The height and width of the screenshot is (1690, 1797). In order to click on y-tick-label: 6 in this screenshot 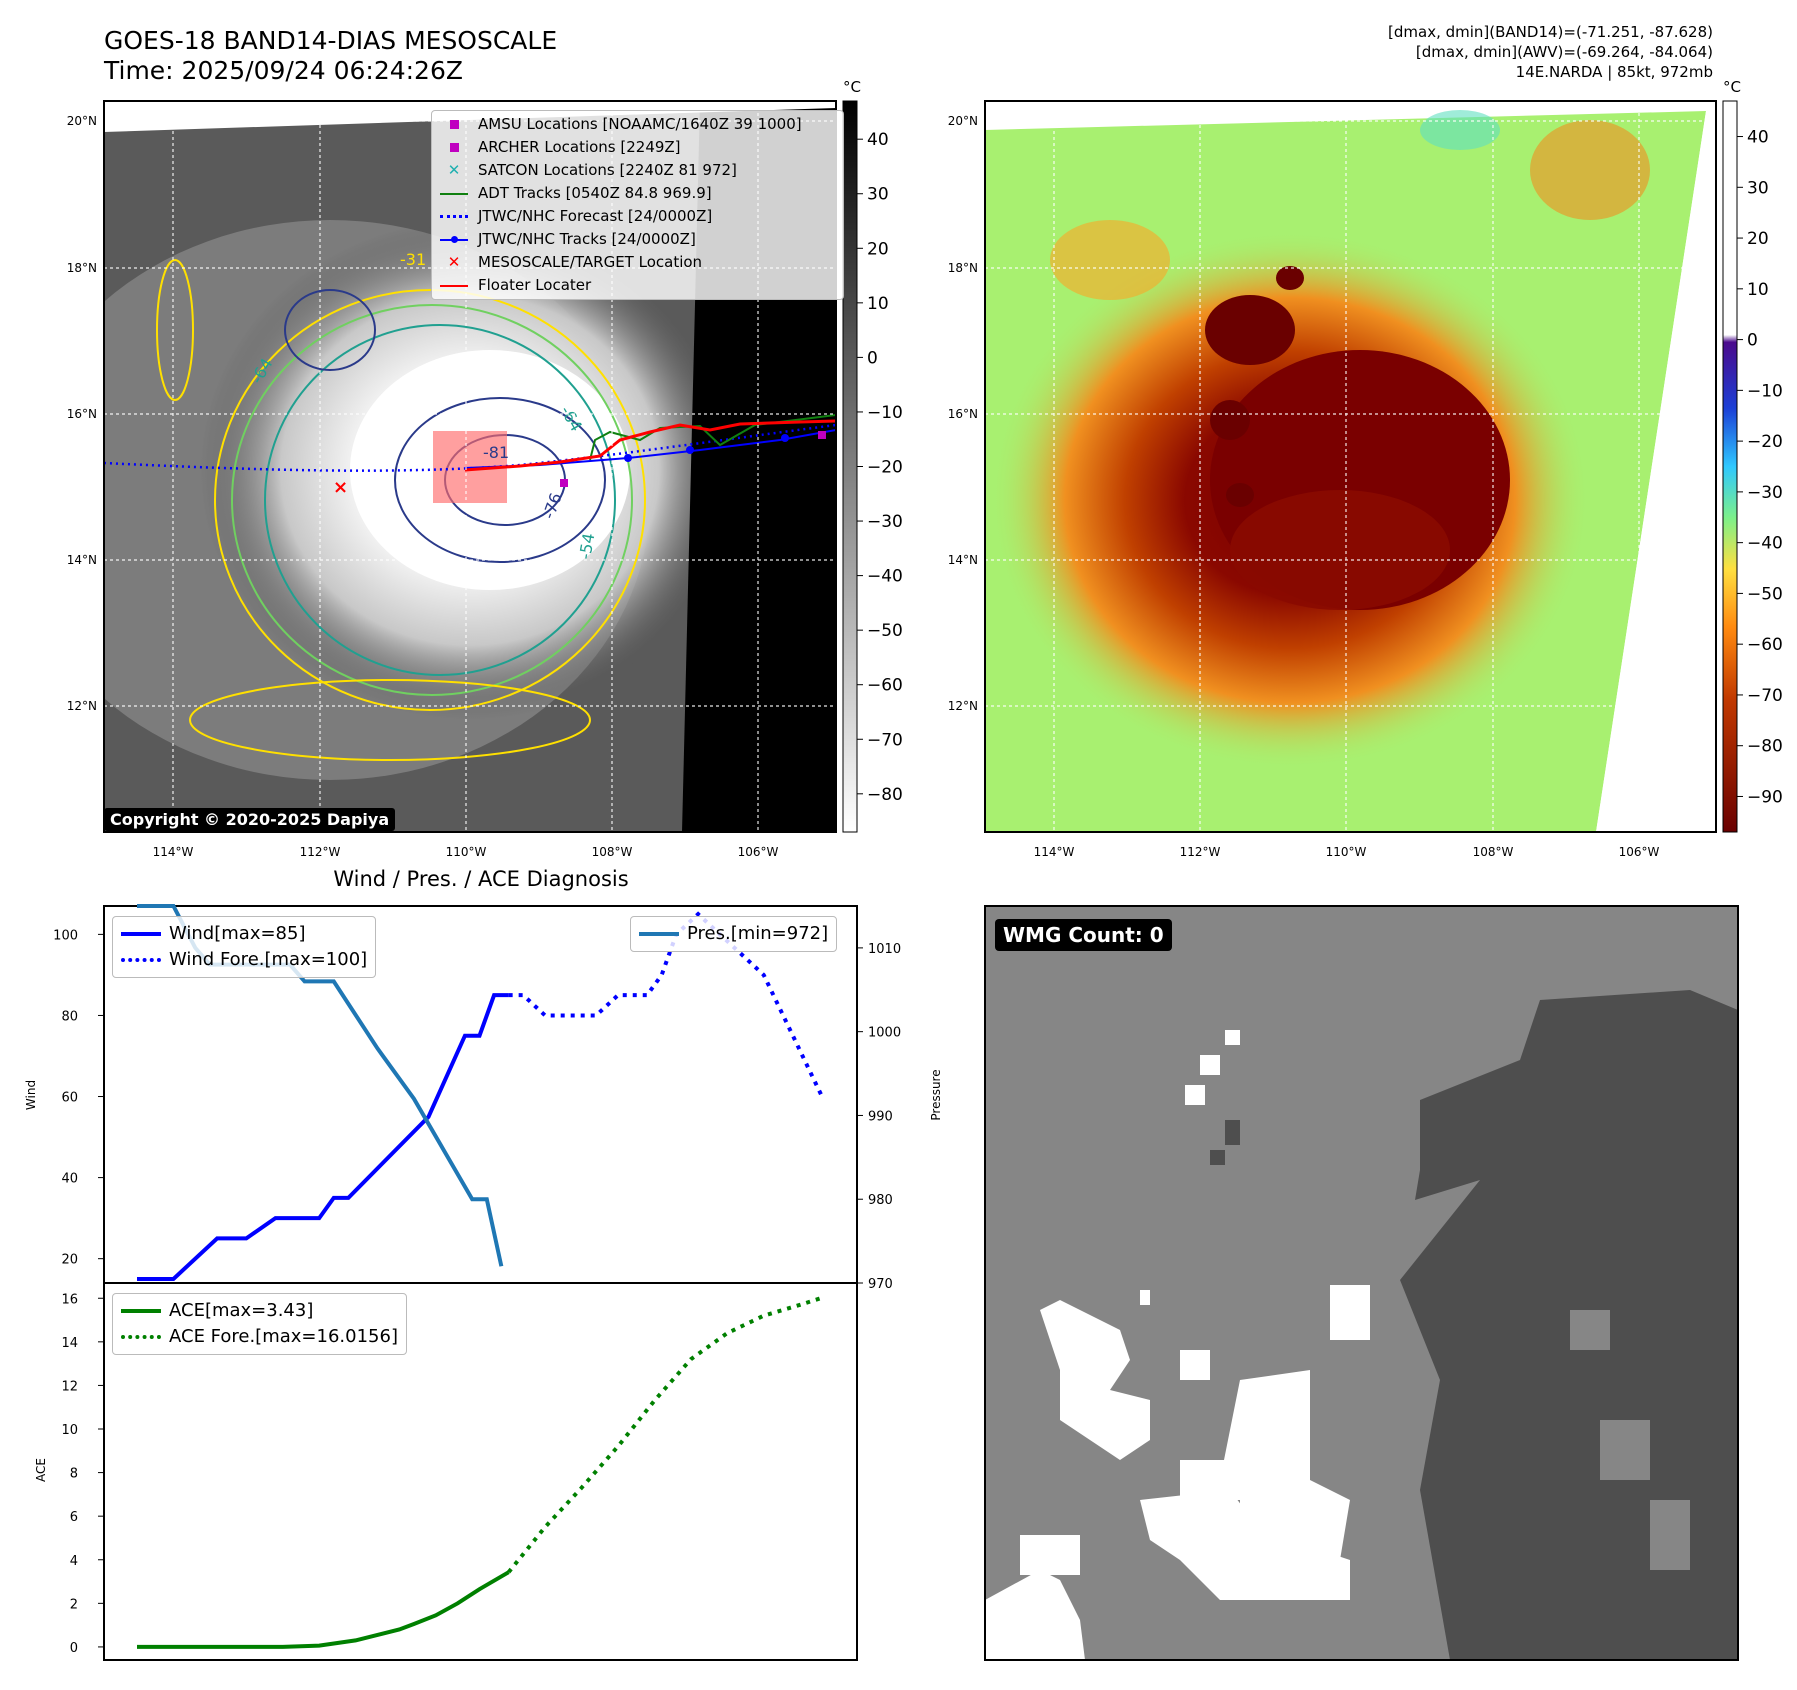, I will do `click(74, 1517)`.